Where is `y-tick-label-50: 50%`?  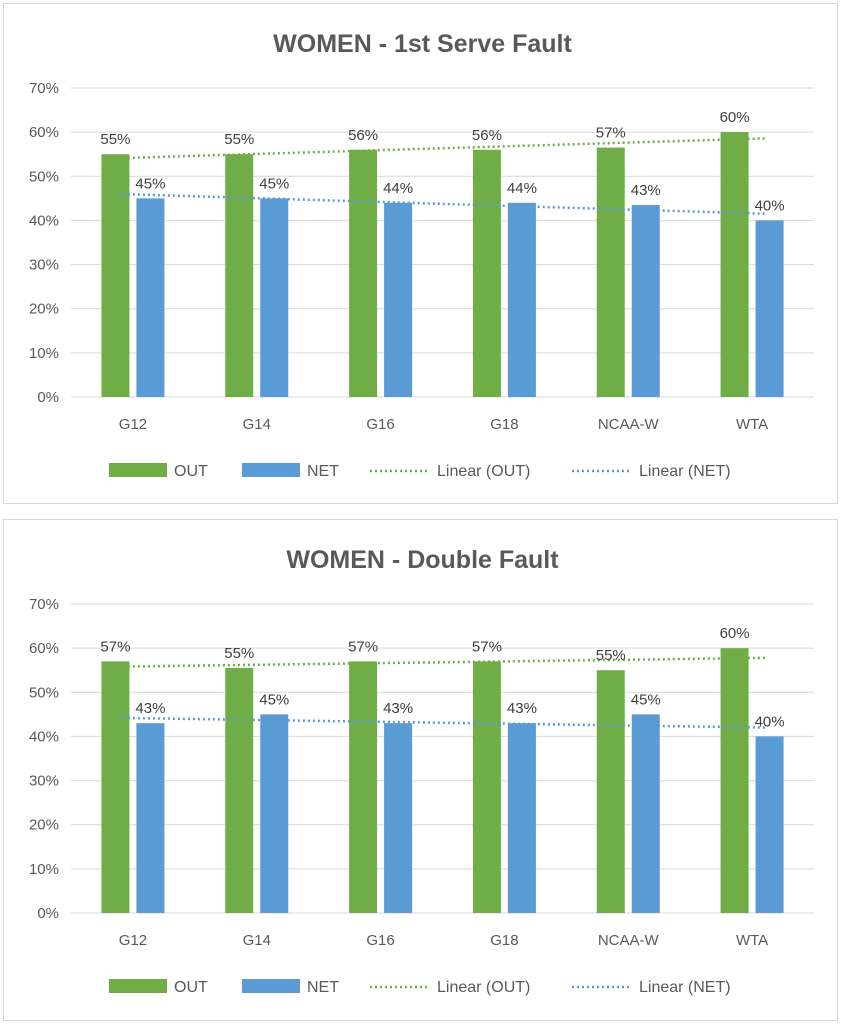
y-tick-label-50: 50% is located at coordinates (44, 692).